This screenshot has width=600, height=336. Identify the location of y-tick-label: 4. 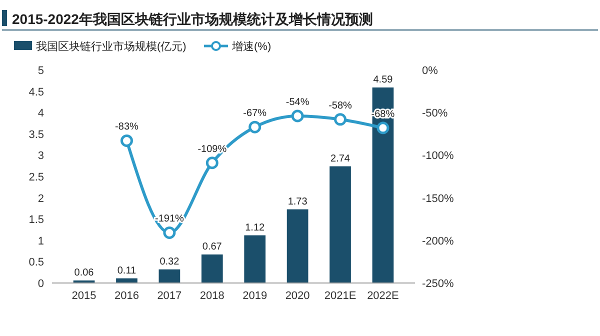
(41, 114).